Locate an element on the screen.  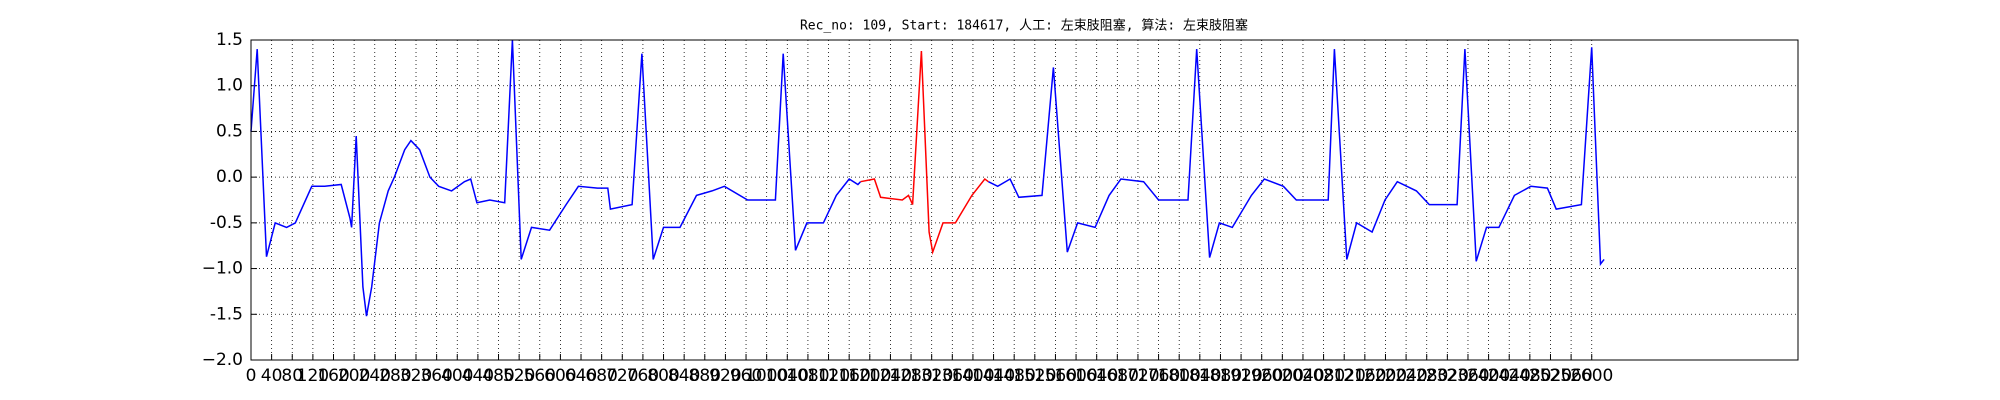
y-tick-label: 0.0 is located at coordinates (229, 177).